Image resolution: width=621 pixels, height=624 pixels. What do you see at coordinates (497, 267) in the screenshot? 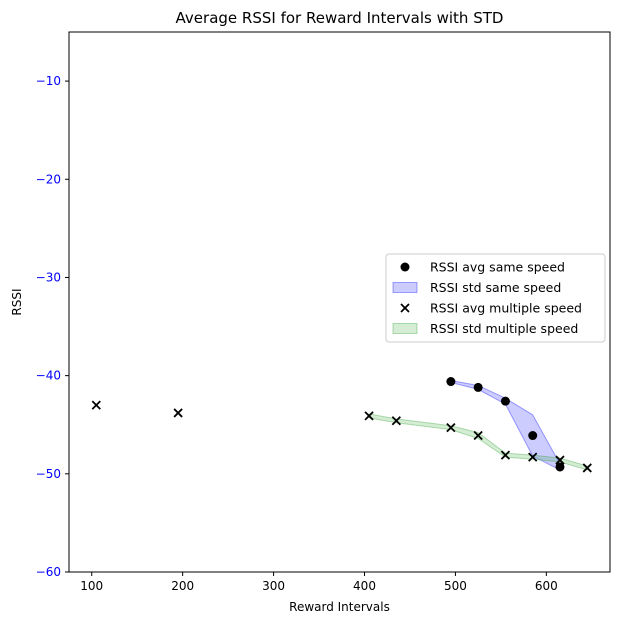
I see `legend-label: RSSI avg same speed` at bounding box center [497, 267].